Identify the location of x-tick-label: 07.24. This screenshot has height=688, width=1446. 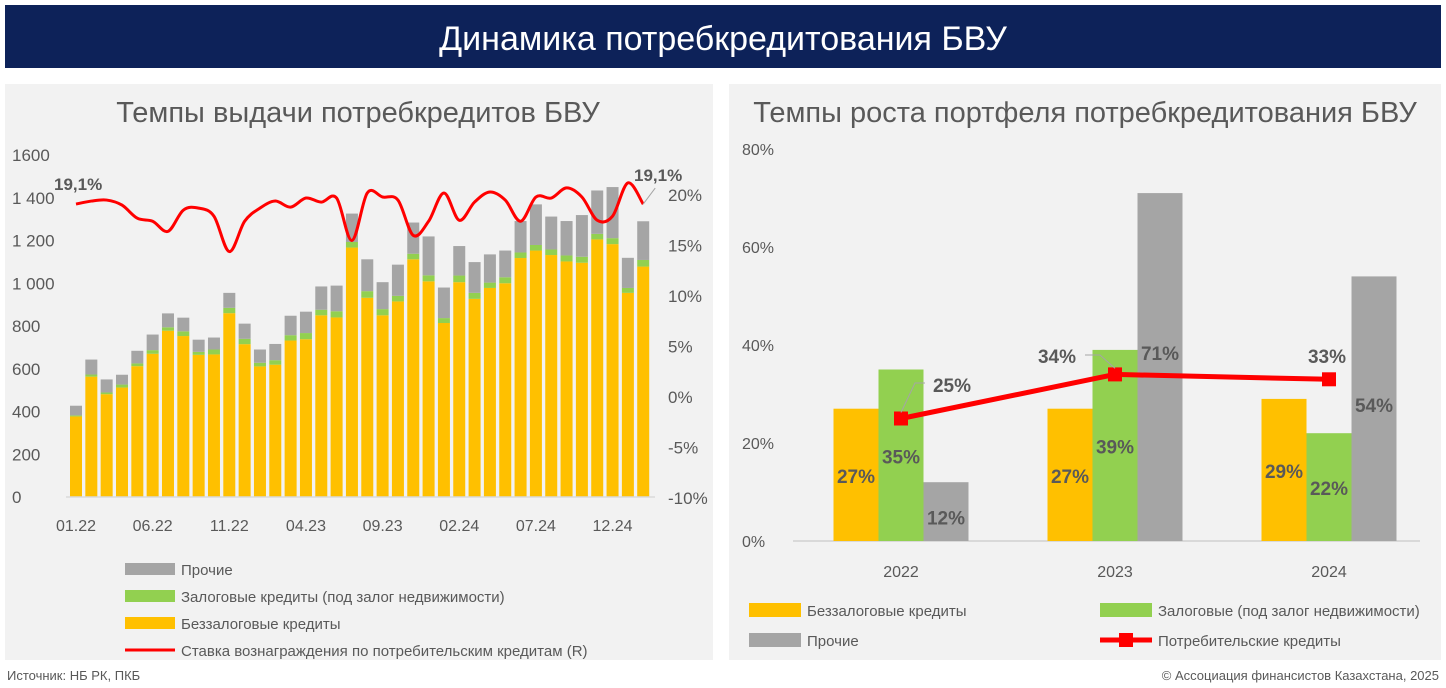
(536, 526).